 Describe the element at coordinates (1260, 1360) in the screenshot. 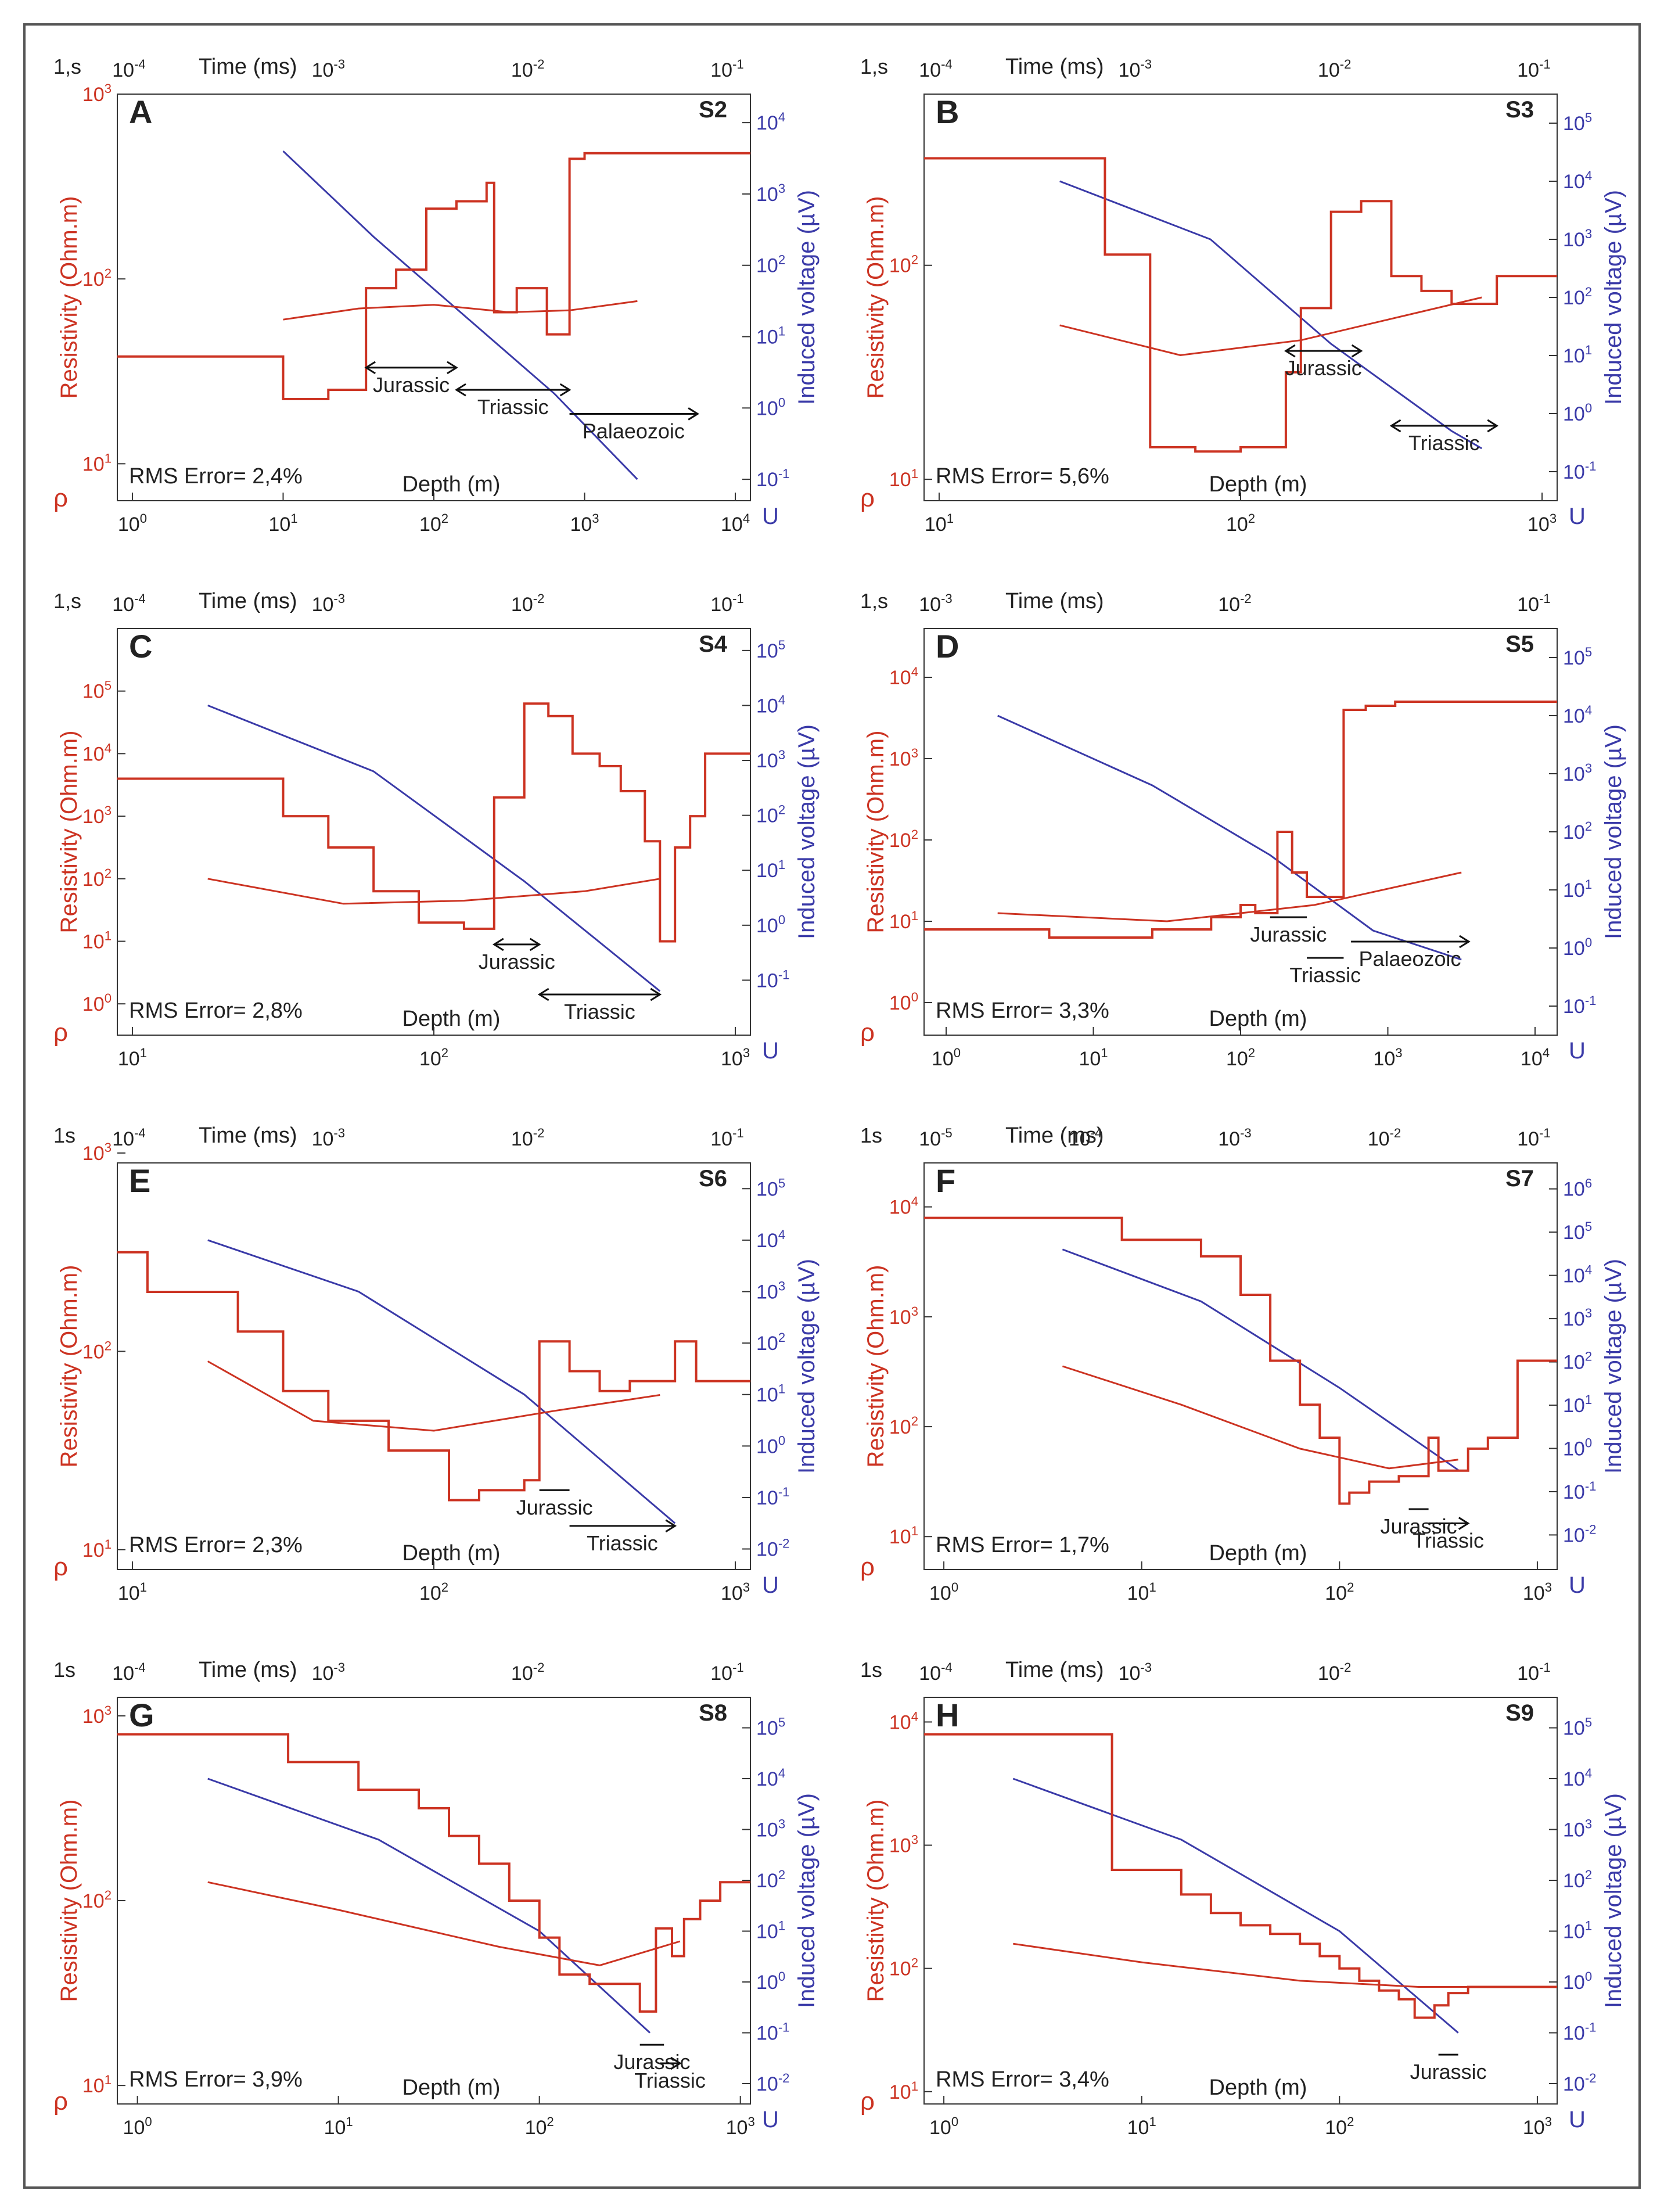

I see `voltage-curve` at that location.